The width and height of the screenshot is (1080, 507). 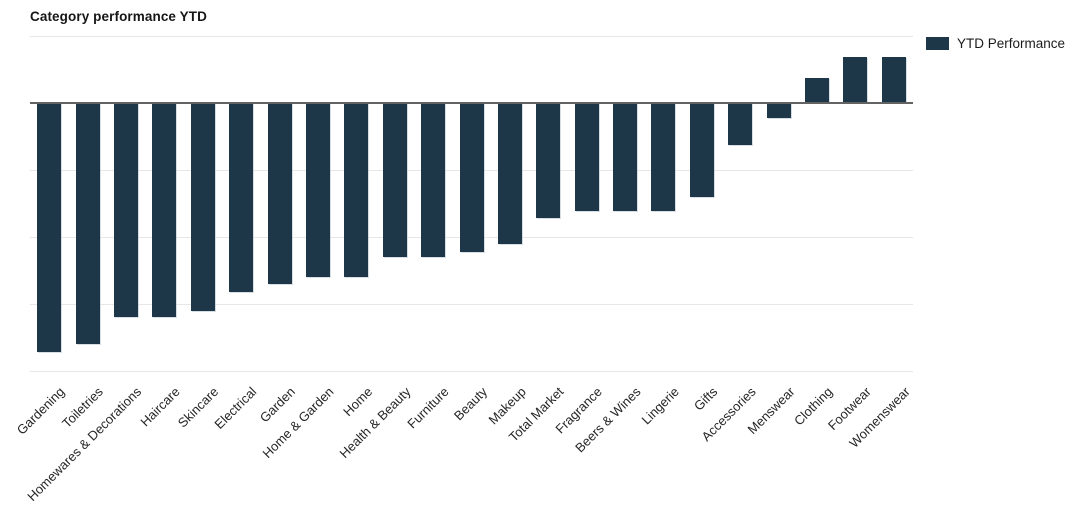 I want to click on x-axis-label: Health & Beauty, so click(x=375, y=423).